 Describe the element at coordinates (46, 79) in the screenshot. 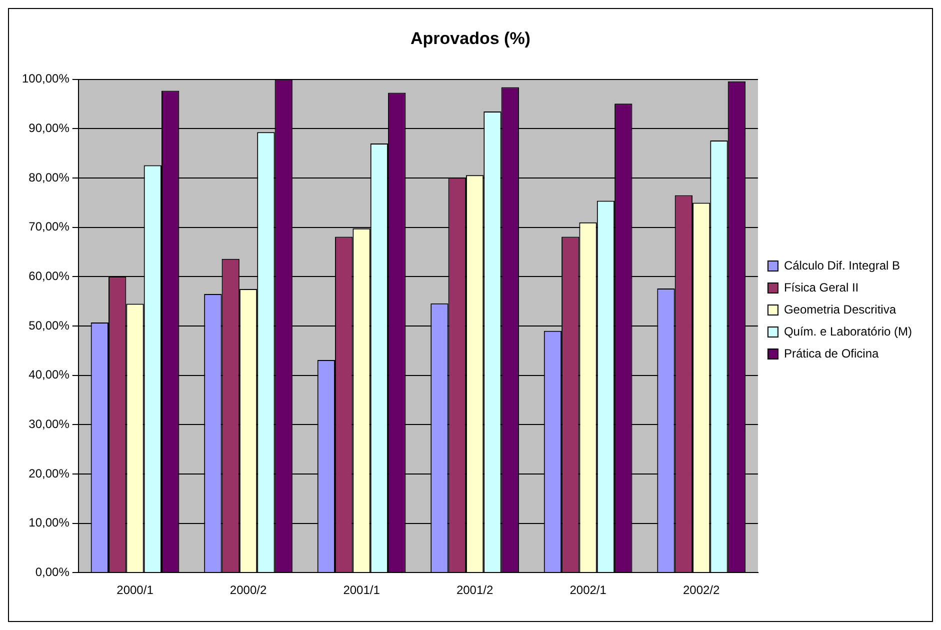

I see `y-tick-label: 100,00%` at that location.